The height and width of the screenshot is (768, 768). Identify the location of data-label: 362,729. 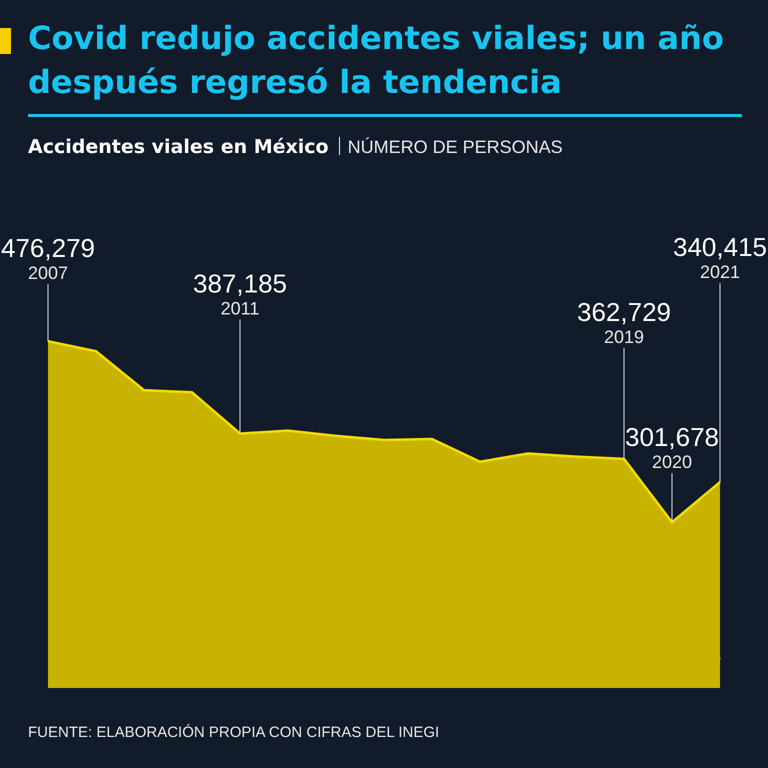
(624, 311).